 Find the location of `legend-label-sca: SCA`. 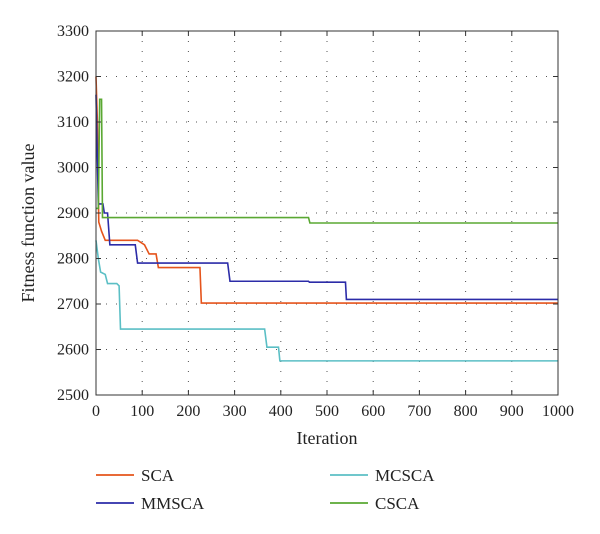

legend-label-sca: SCA is located at coordinates (158, 475).